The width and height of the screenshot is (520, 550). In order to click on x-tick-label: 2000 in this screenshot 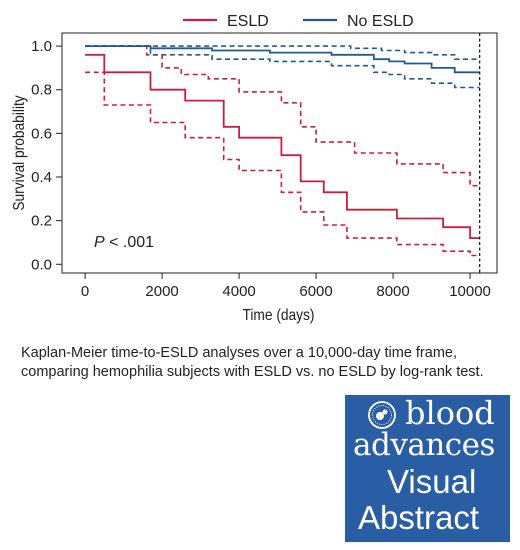, I will do `click(161, 291)`.